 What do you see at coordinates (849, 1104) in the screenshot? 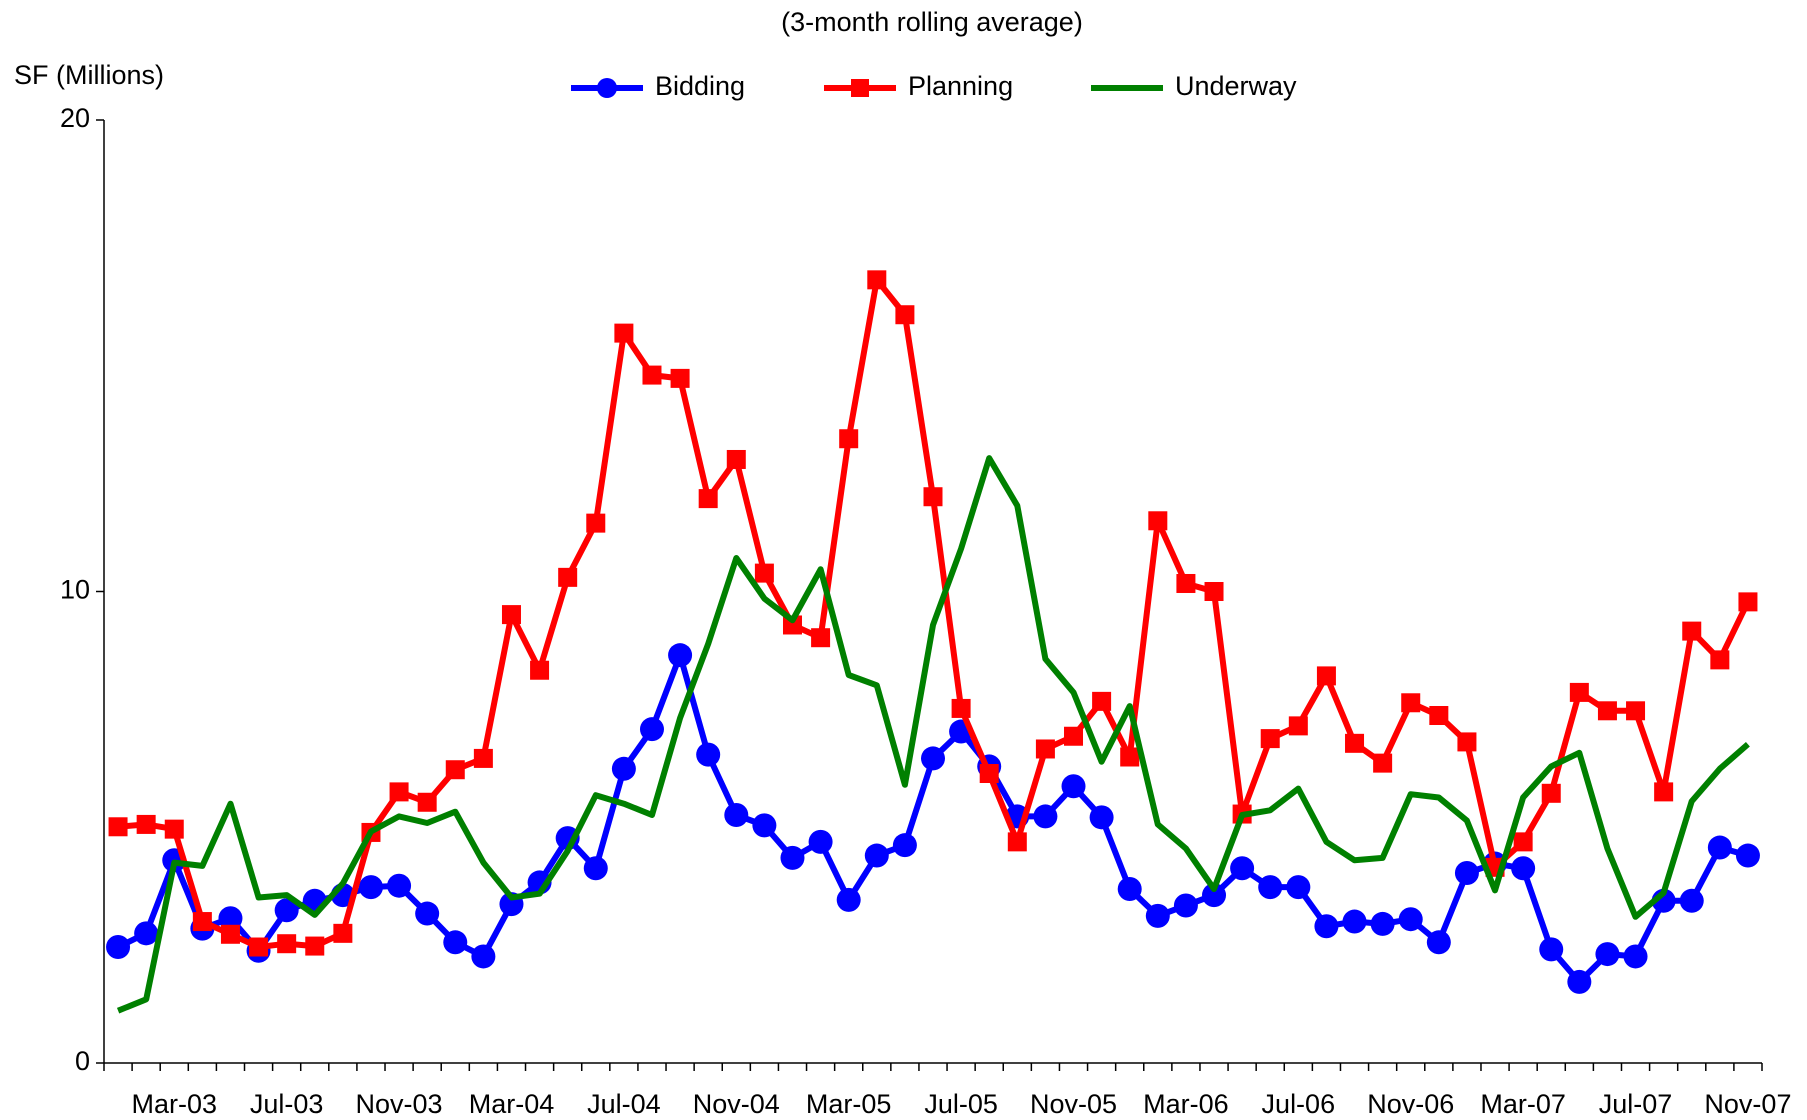
I see `x-tick-label: Mar-05` at bounding box center [849, 1104].